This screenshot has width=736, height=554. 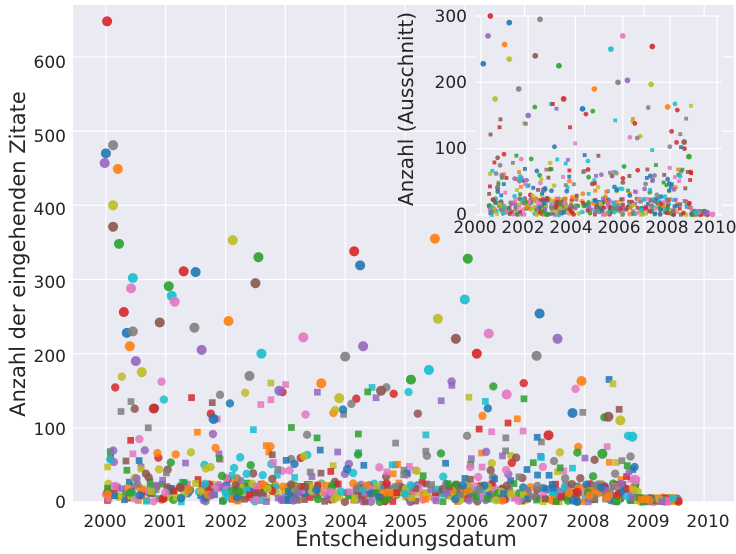 I want to click on inset-y-tick: 200, so click(x=451, y=83).